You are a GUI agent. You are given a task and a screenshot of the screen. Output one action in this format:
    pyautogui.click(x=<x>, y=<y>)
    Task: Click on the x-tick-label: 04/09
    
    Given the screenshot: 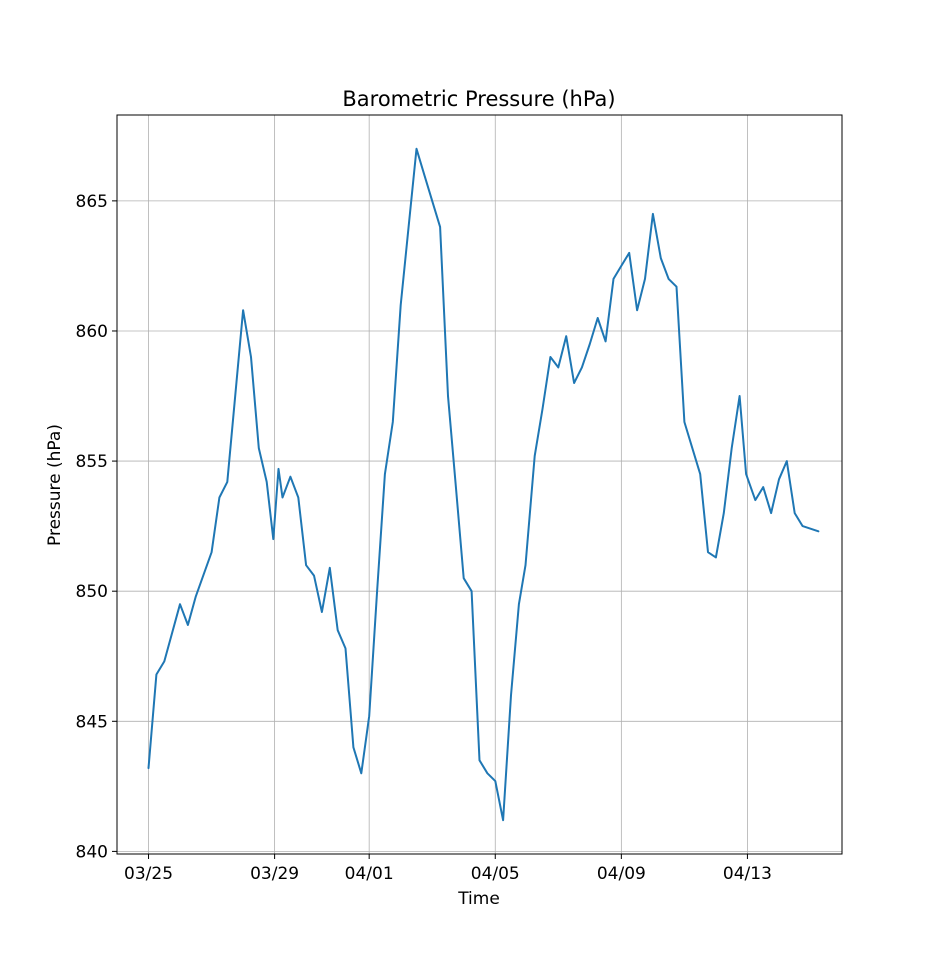 What is the action you would take?
    pyautogui.click(x=621, y=874)
    